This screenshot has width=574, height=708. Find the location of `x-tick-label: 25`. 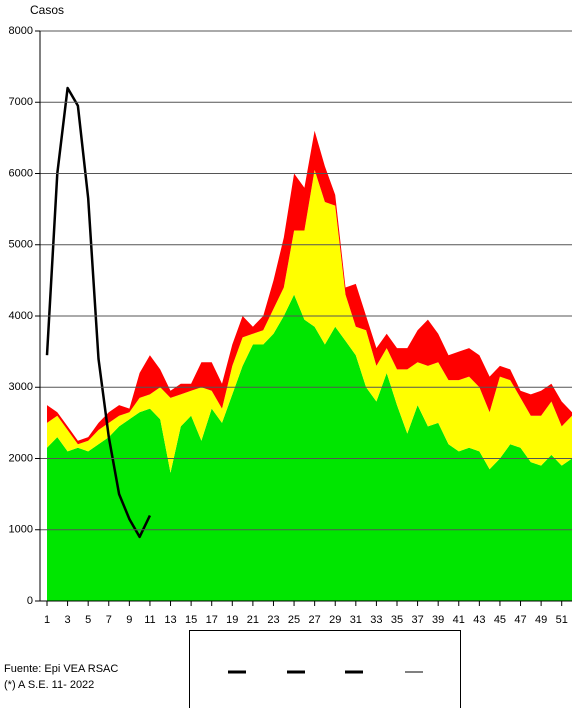

x-tick-label: 25 is located at coordinates (294, 620).